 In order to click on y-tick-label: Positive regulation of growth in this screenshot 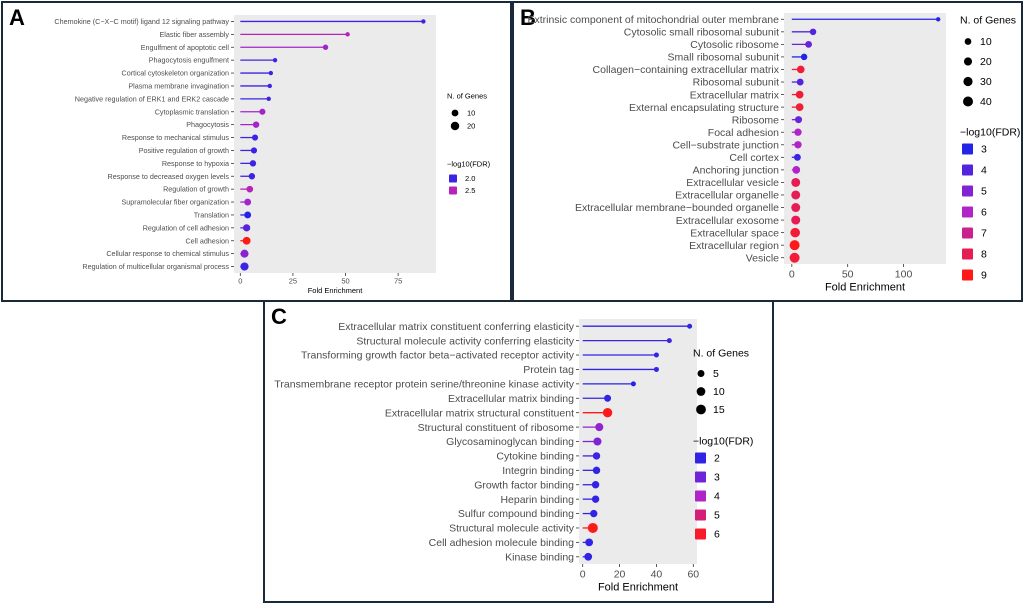, I will do `click(184, 150)`.